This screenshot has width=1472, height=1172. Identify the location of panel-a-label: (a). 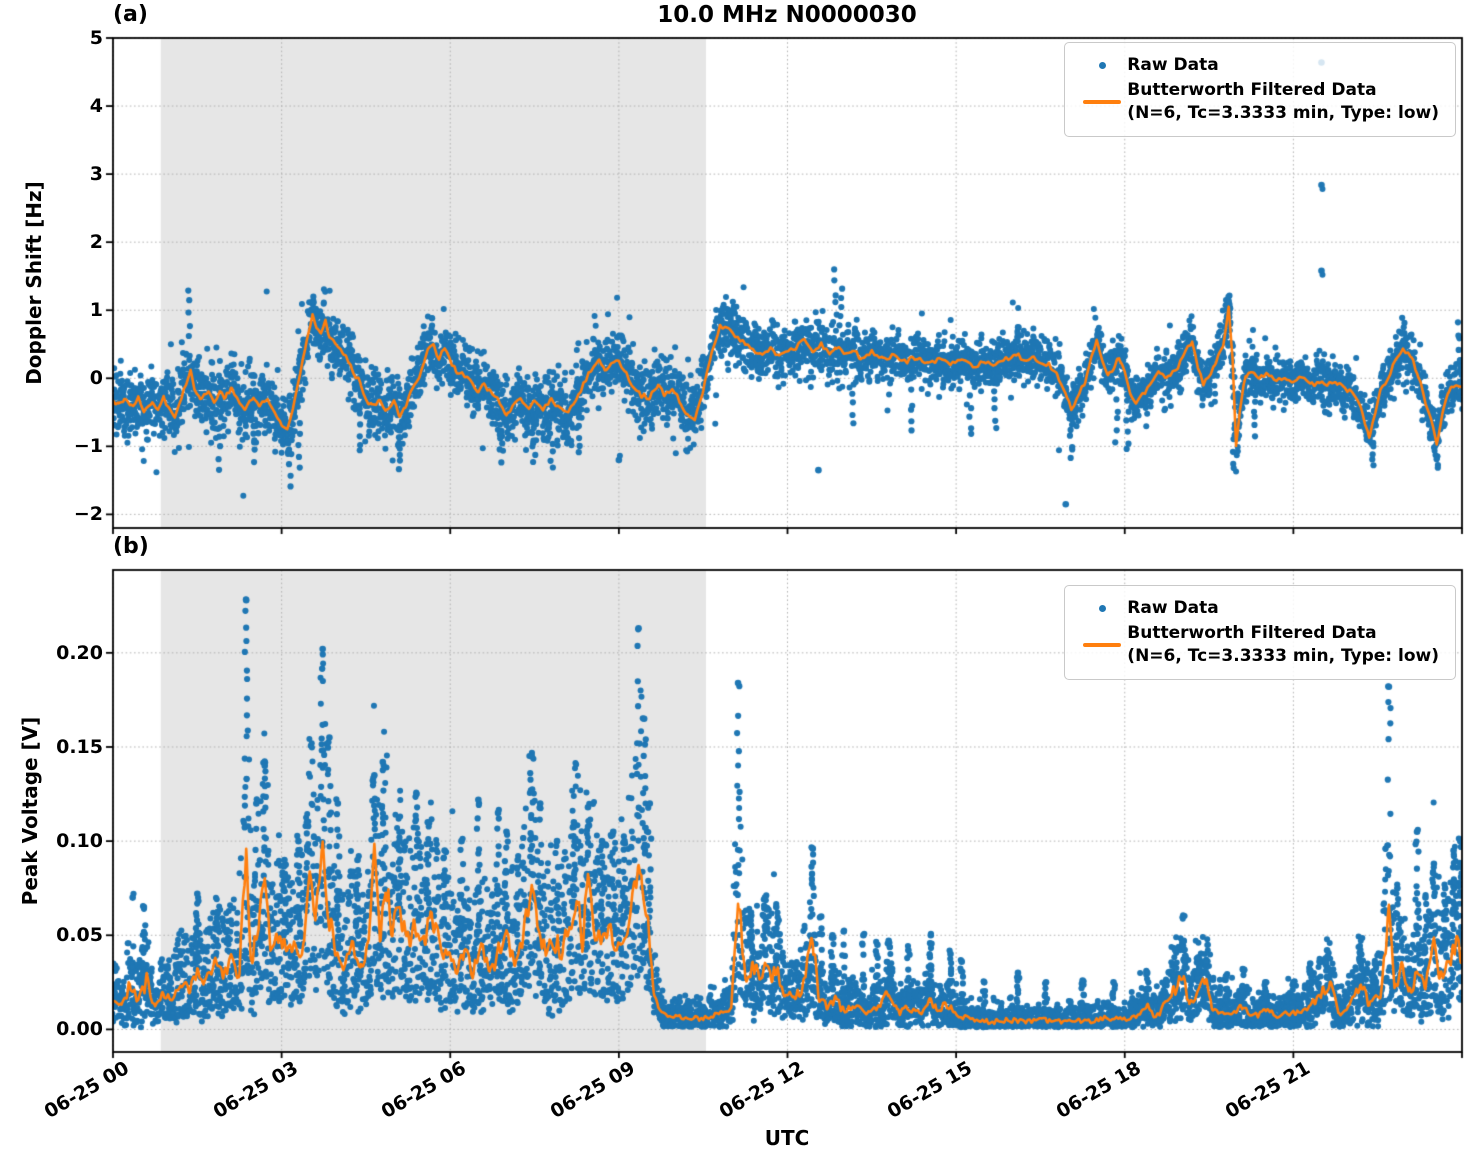
(130, 14).